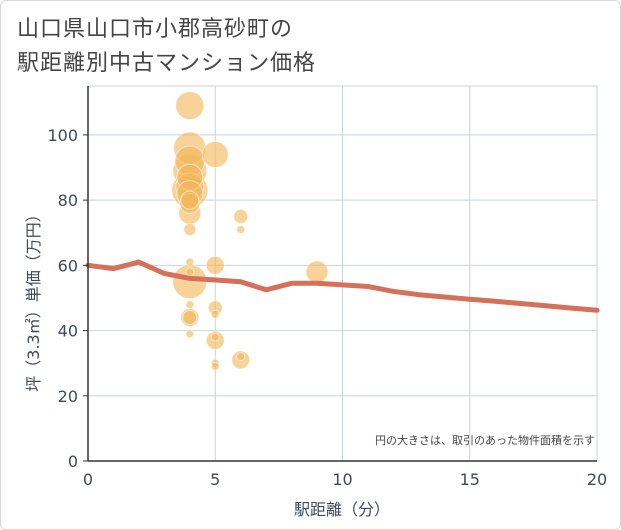  Describe the element at coordinates (68, 331) in the screenshot. I see `y-tick-label: 40` at that location.